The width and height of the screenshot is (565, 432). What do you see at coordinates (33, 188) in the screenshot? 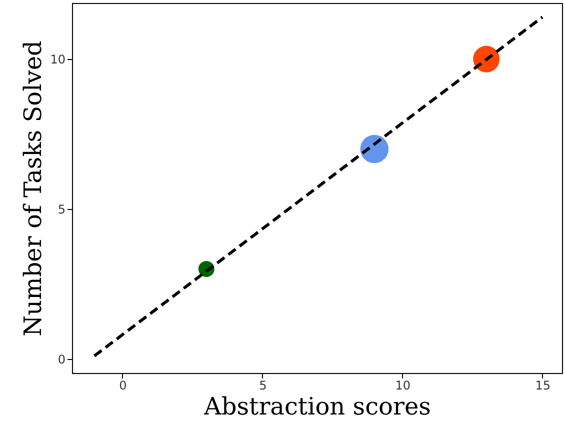
I see `y-axis-title: Number of Tasks Solved` at bounding box center [33, 188].